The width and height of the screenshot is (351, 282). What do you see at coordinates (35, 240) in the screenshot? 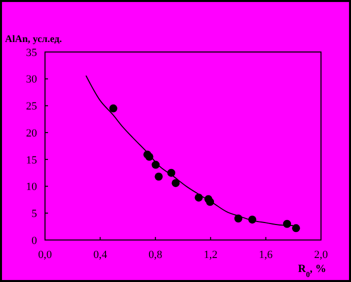
I see `y-tick-label: 0` at bounding box center [35, 240].